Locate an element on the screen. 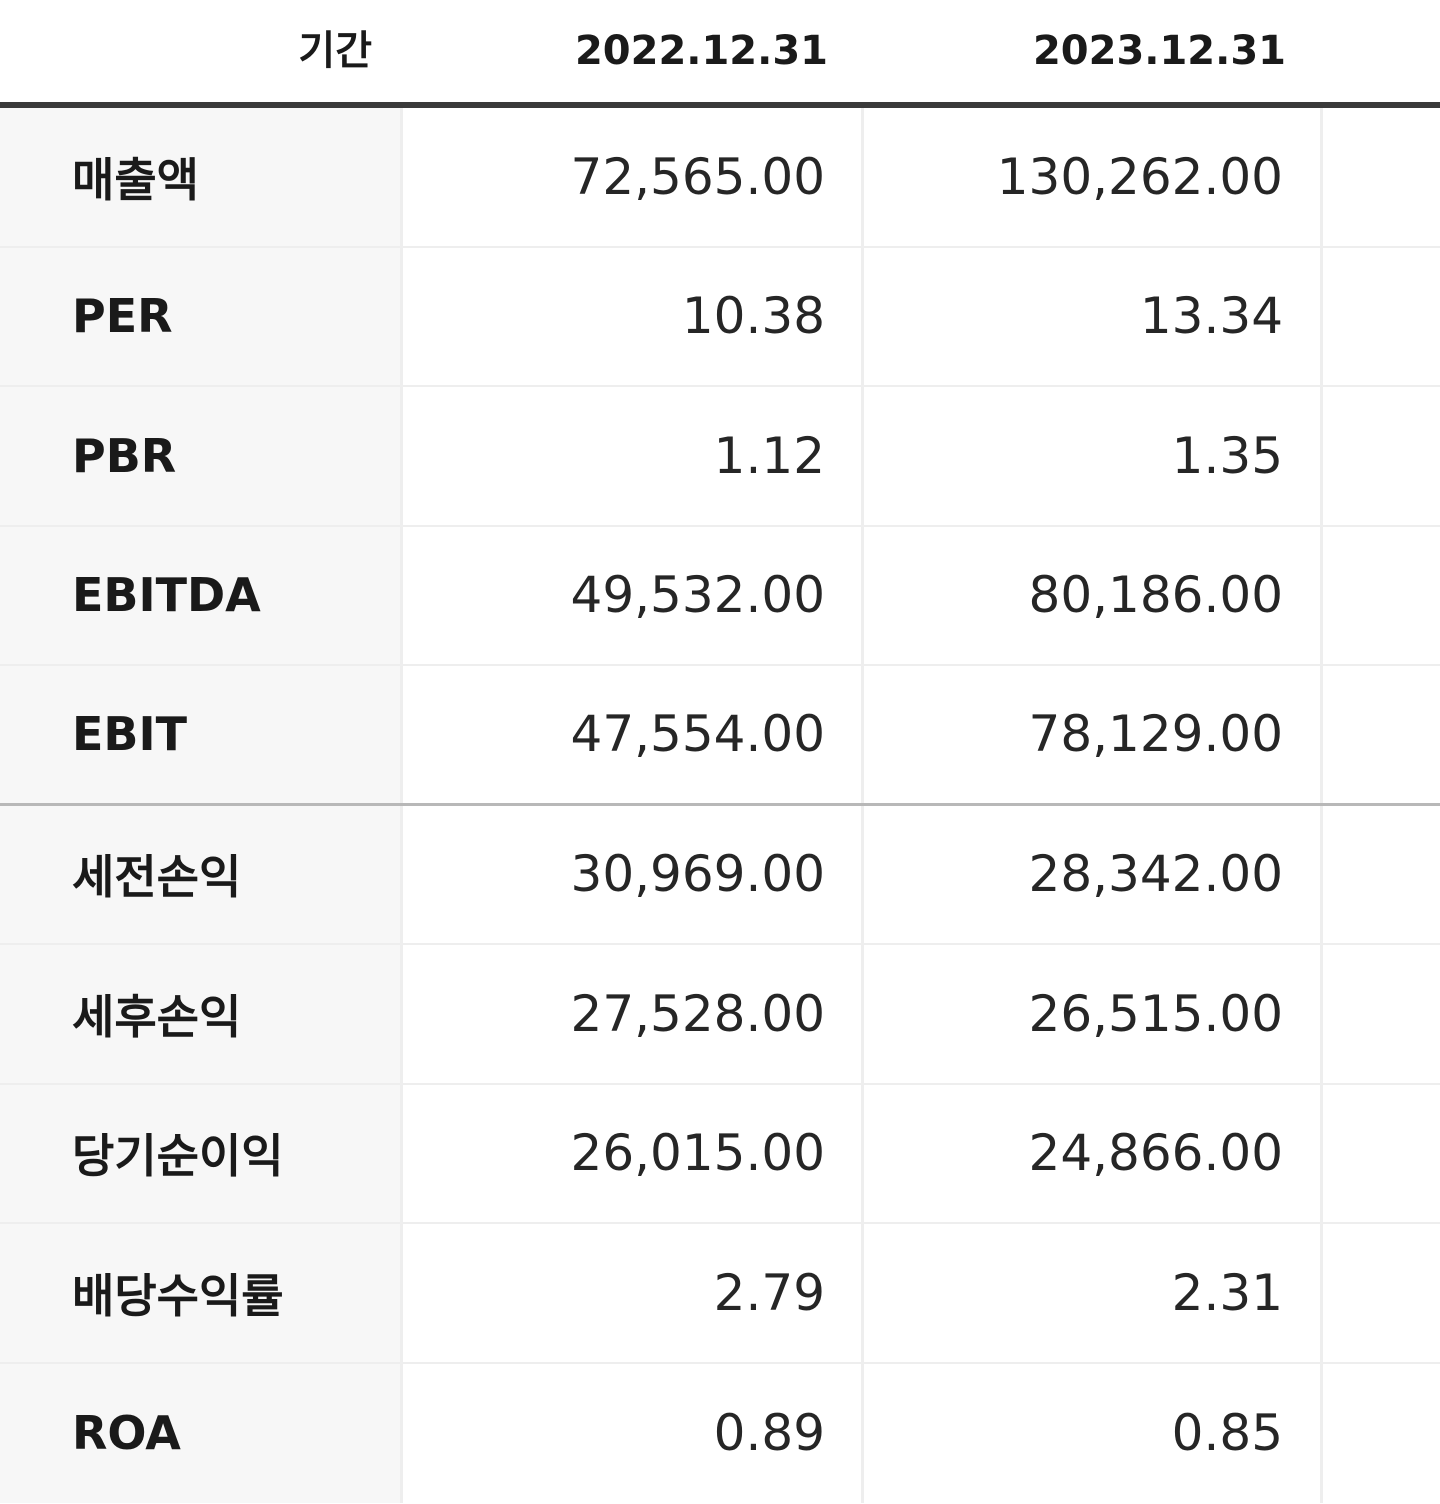  row-value-2023: 78,129.00 is located at coordinates (1095, 734).